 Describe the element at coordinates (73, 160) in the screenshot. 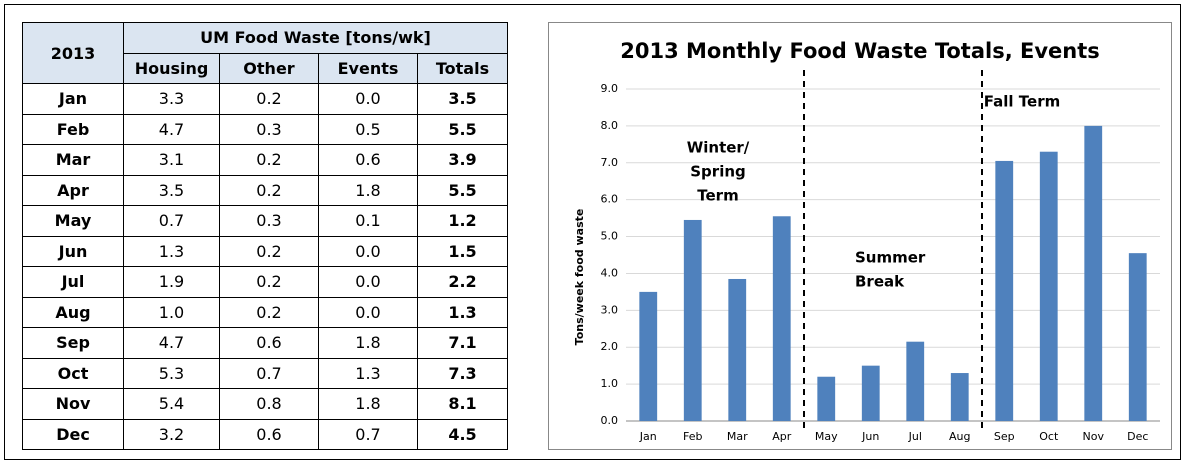

I see `table-cell: Mar` at that location.